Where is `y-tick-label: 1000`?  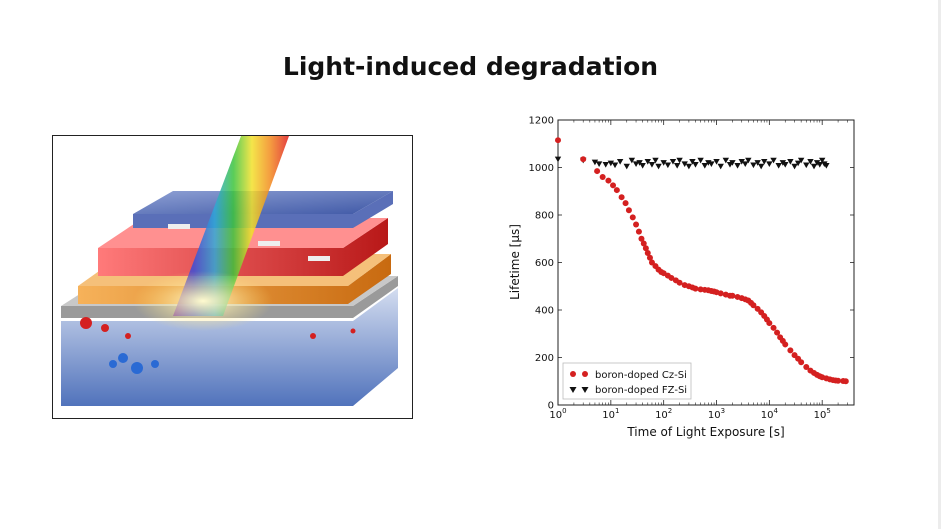 y-tick-label: 1000 is located at coordinates (541, 168).